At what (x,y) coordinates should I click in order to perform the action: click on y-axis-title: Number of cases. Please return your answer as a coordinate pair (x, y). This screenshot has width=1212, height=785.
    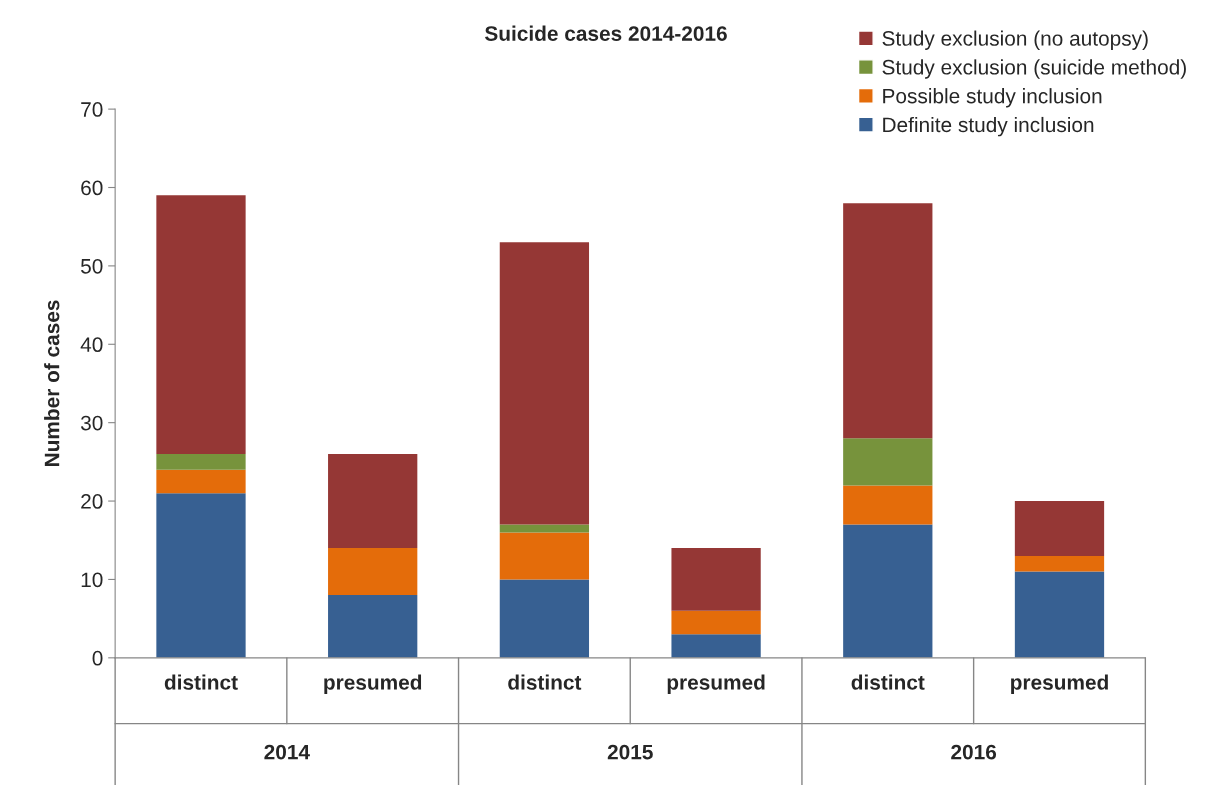
    Looking at the image, I should click on (52, 383).